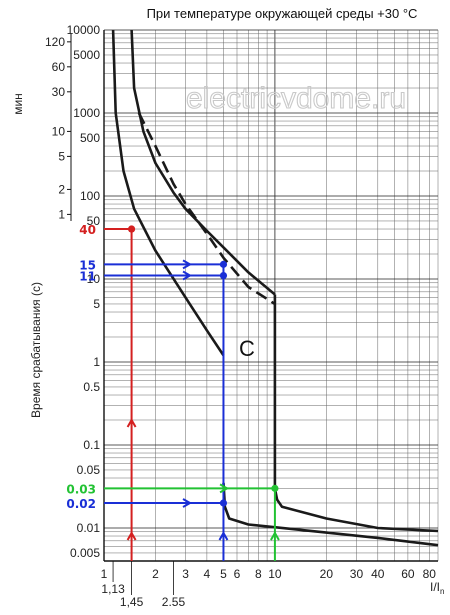 The height and width of the screenshot is (615, 450). I want to click on chart-title: При температуре окружающей среды +30 °C, so click(282, 13).